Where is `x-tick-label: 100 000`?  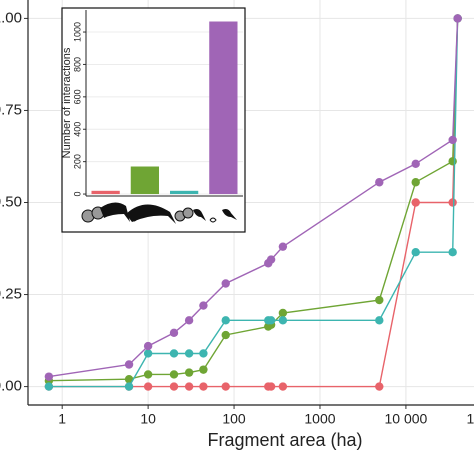
x-tick-label: 100 000 is located at coordinates (470, 419).